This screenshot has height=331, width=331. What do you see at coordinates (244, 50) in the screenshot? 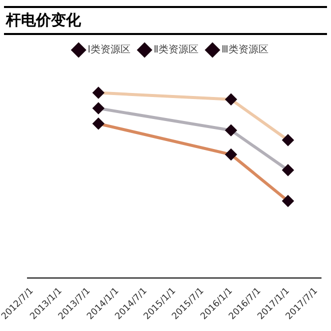
I see `legend-label: Ⅲ类资源区` at bounding box center [244, 50].